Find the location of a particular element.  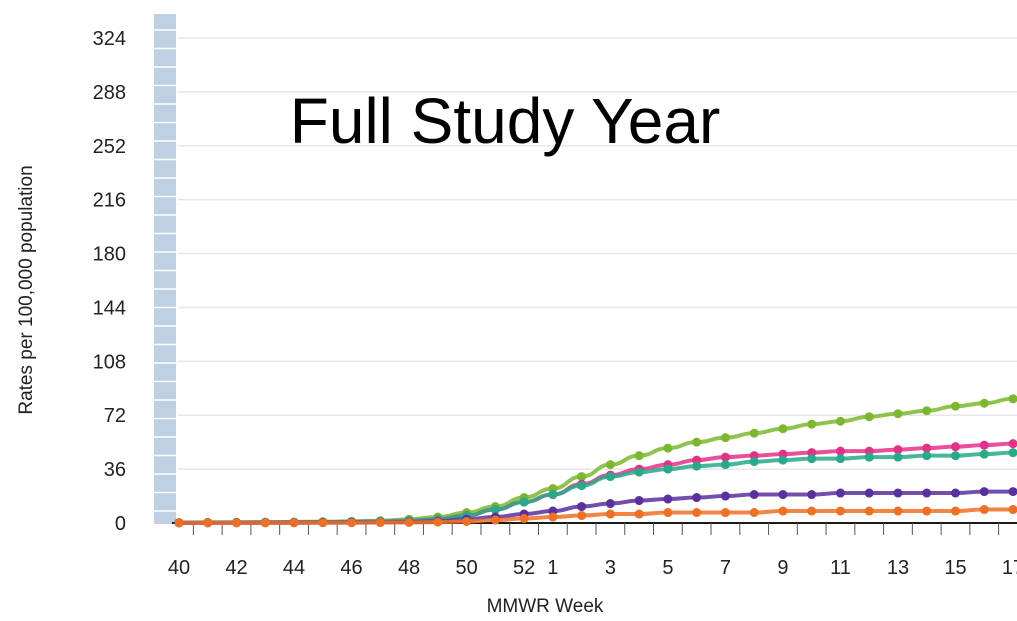

y-tick-label: 36 is located at coordinates (115, 470).